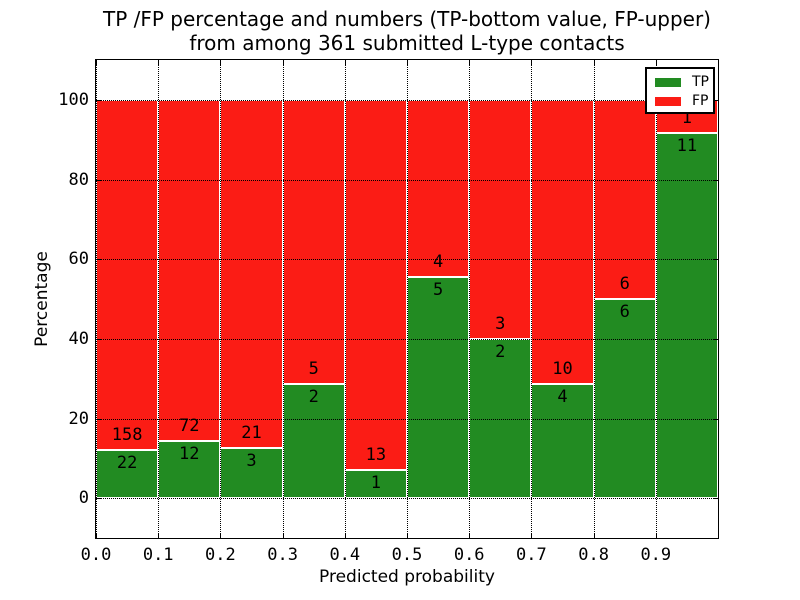 The image size is (800, 600). Describe the element at coordinates (78, 179) in the screenshot. I see `y-tick-label: 80` at that location.